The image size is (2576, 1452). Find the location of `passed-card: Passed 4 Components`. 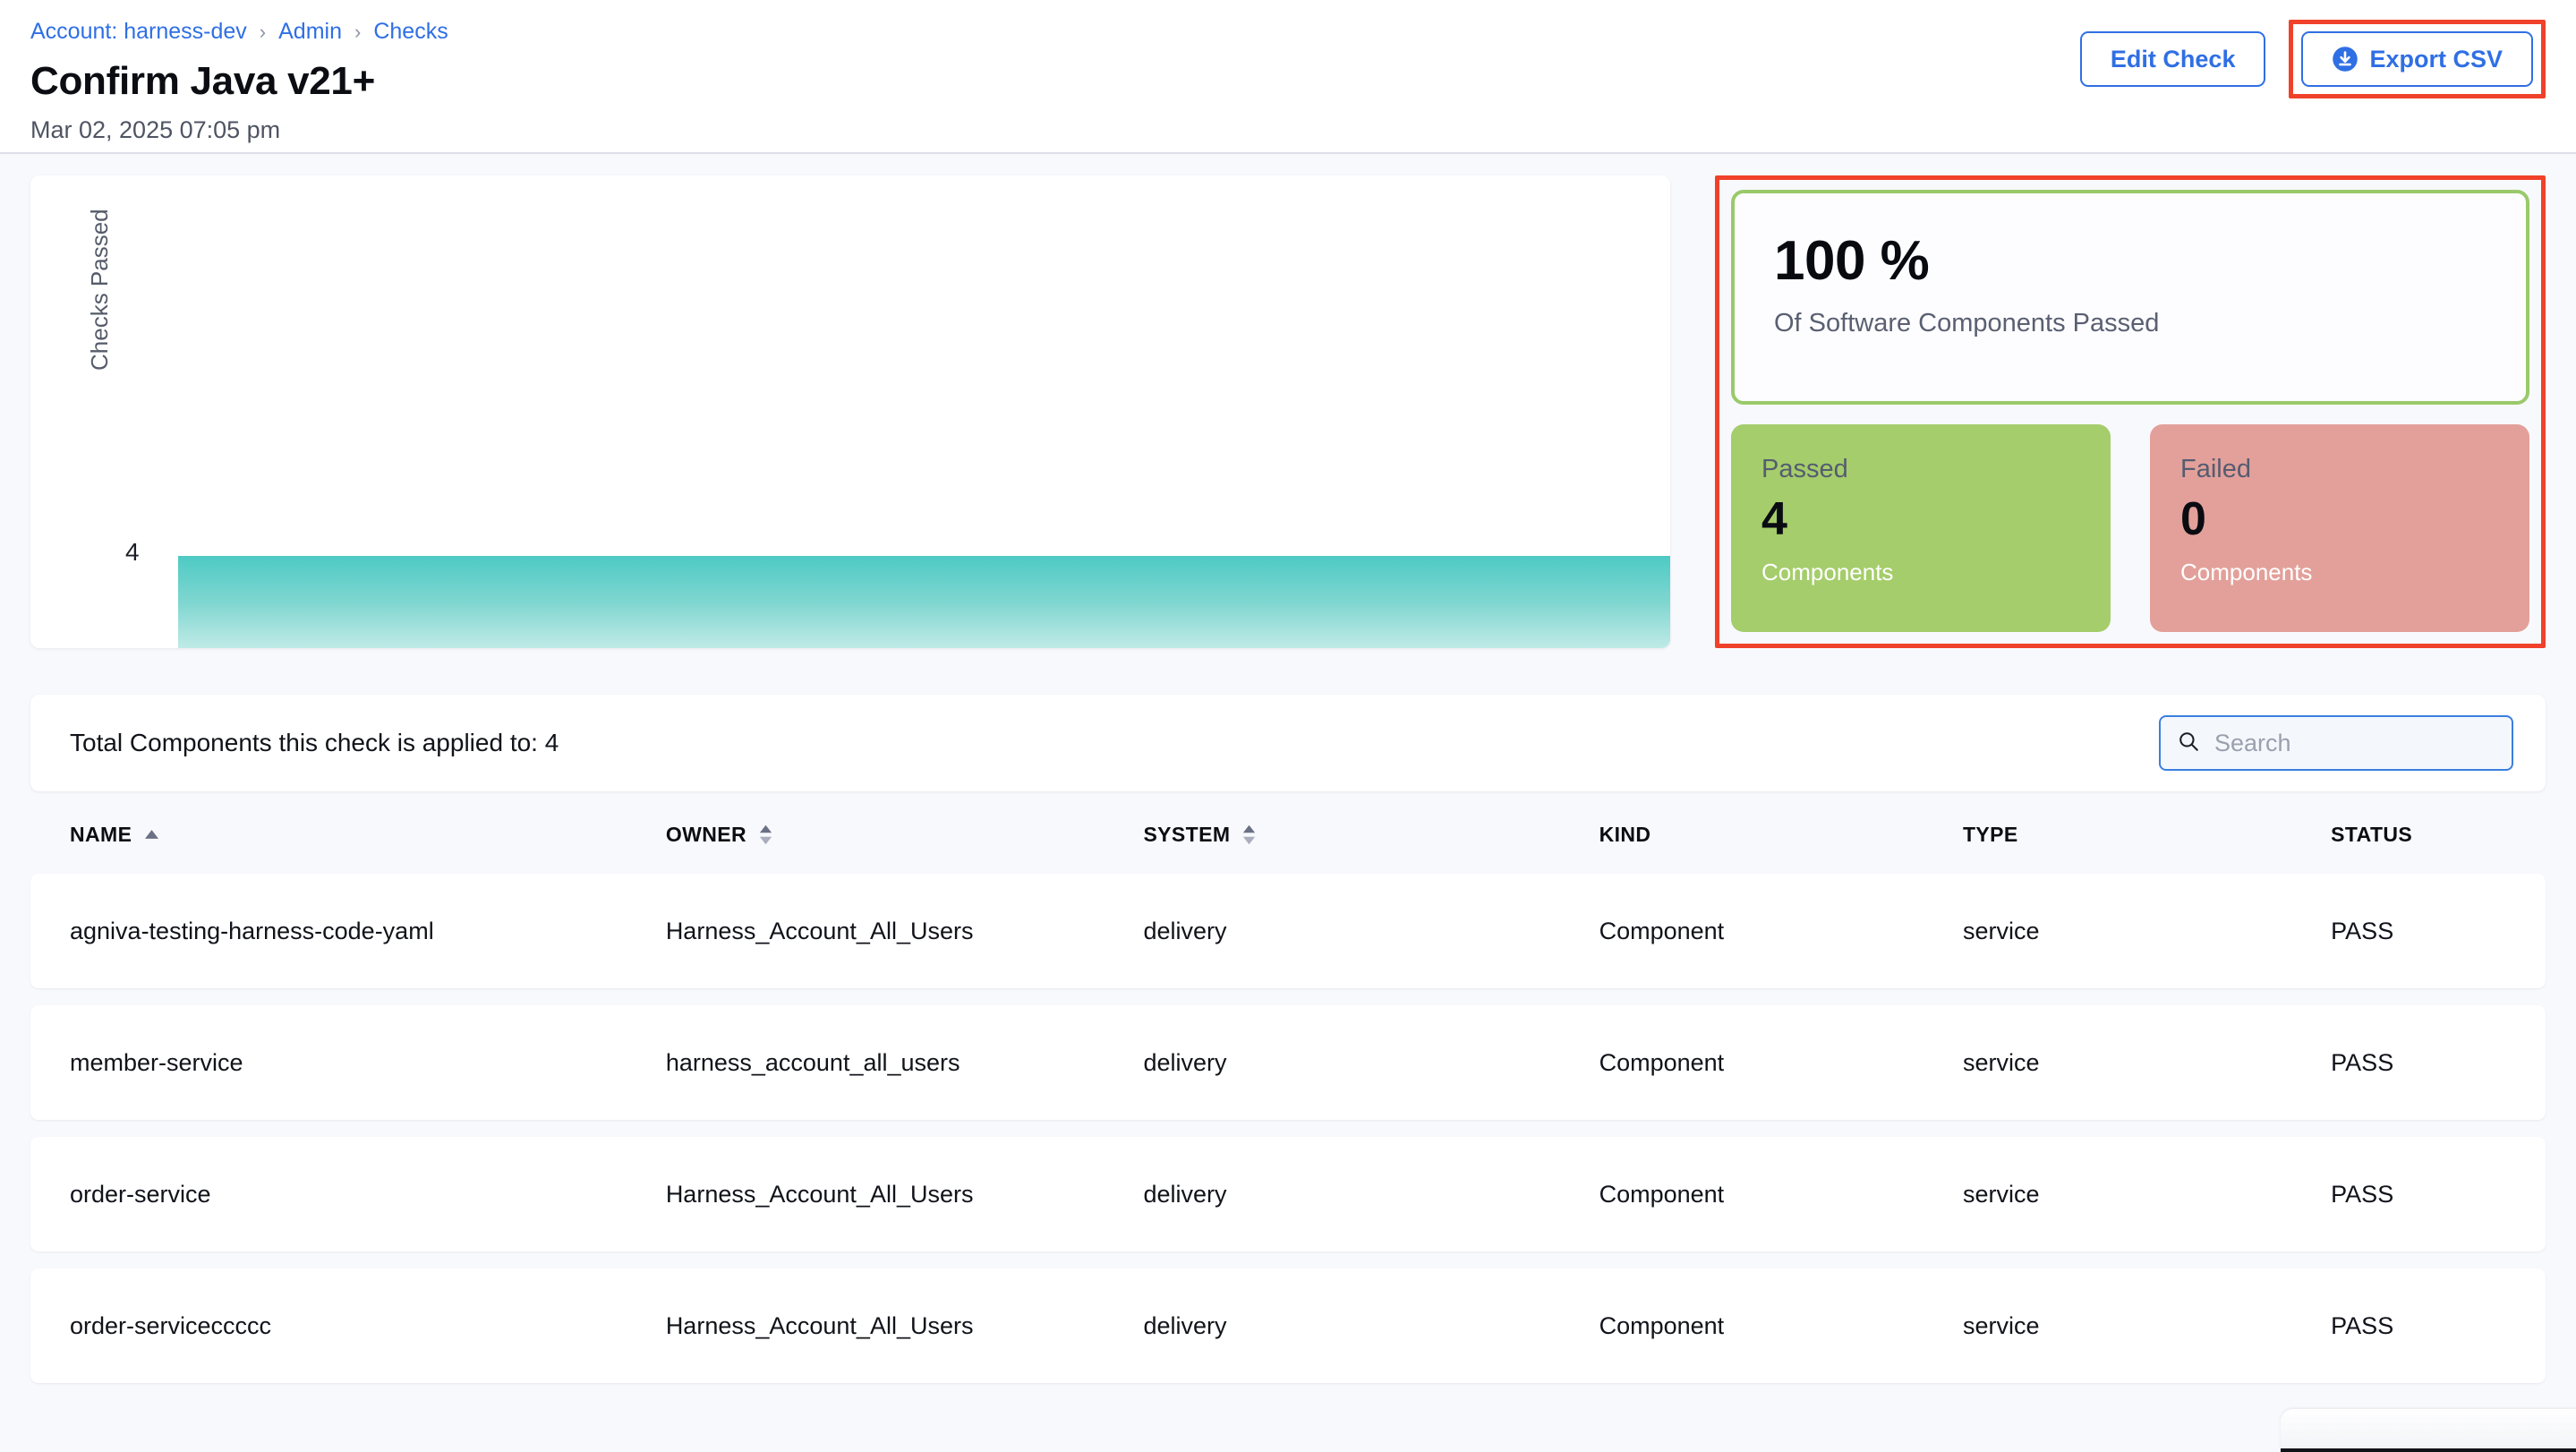

passed-card: Passed 4 Components is located at coordinates (1921, 528).